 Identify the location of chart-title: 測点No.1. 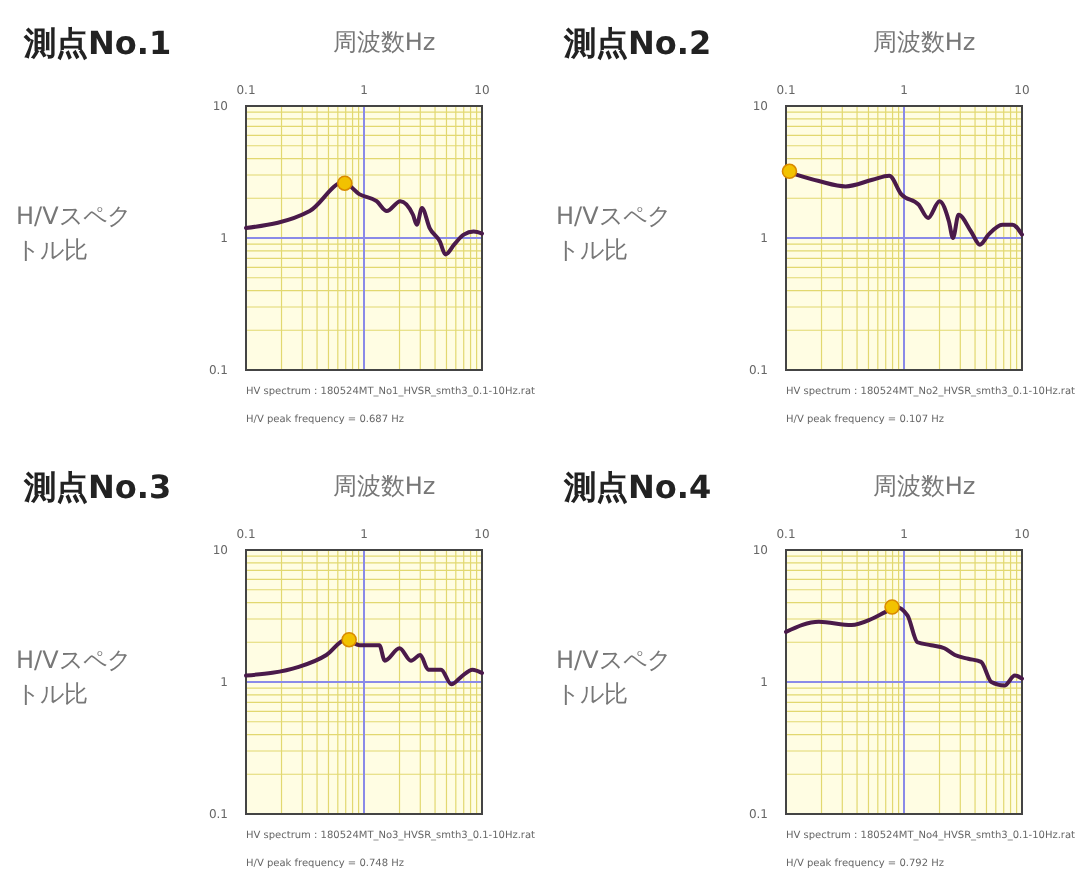
(97, 43).